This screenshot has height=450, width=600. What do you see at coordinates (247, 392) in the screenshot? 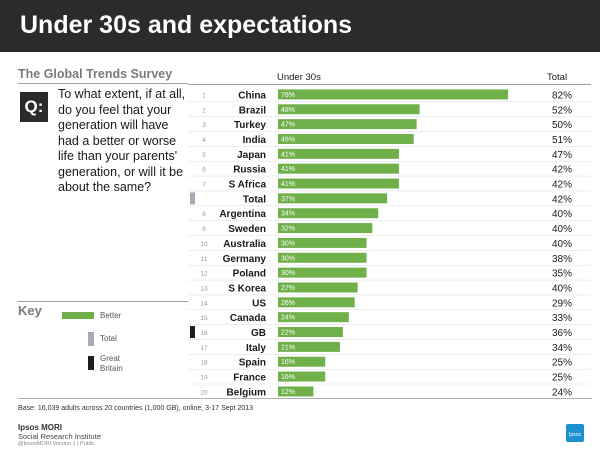
I see `category-label: Belgium` at bounding box center [247, 392].